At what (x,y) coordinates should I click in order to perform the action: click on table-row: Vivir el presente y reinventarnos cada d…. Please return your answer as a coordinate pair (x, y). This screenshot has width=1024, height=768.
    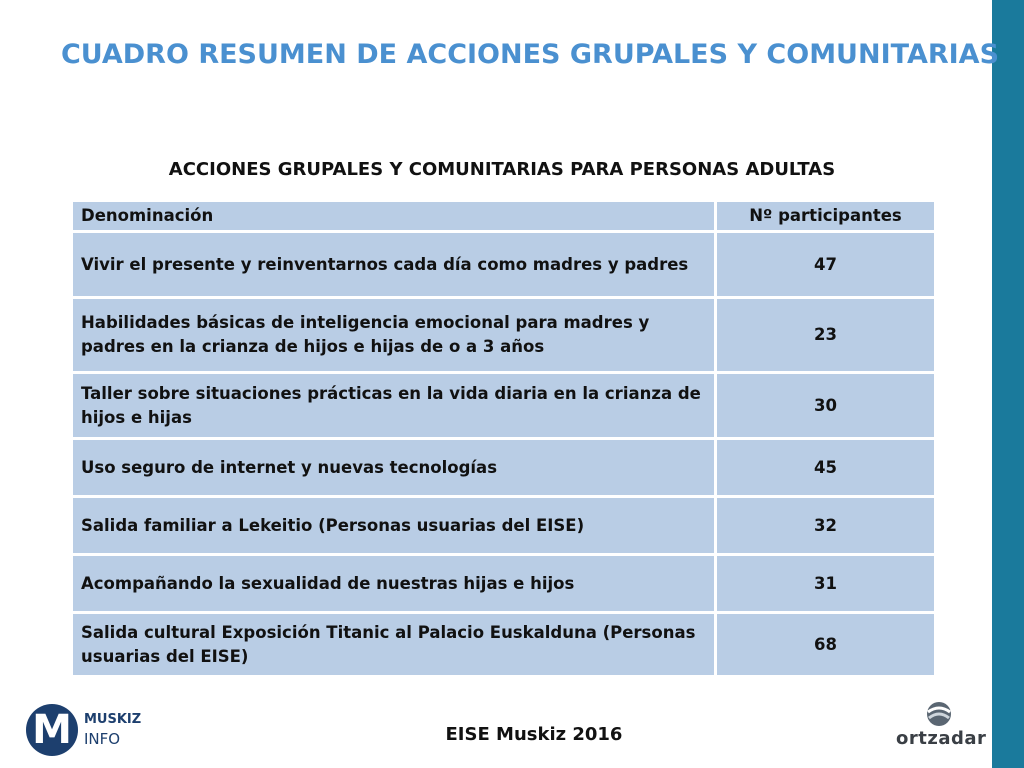
    Looking at the image, I should click on (503, 264).